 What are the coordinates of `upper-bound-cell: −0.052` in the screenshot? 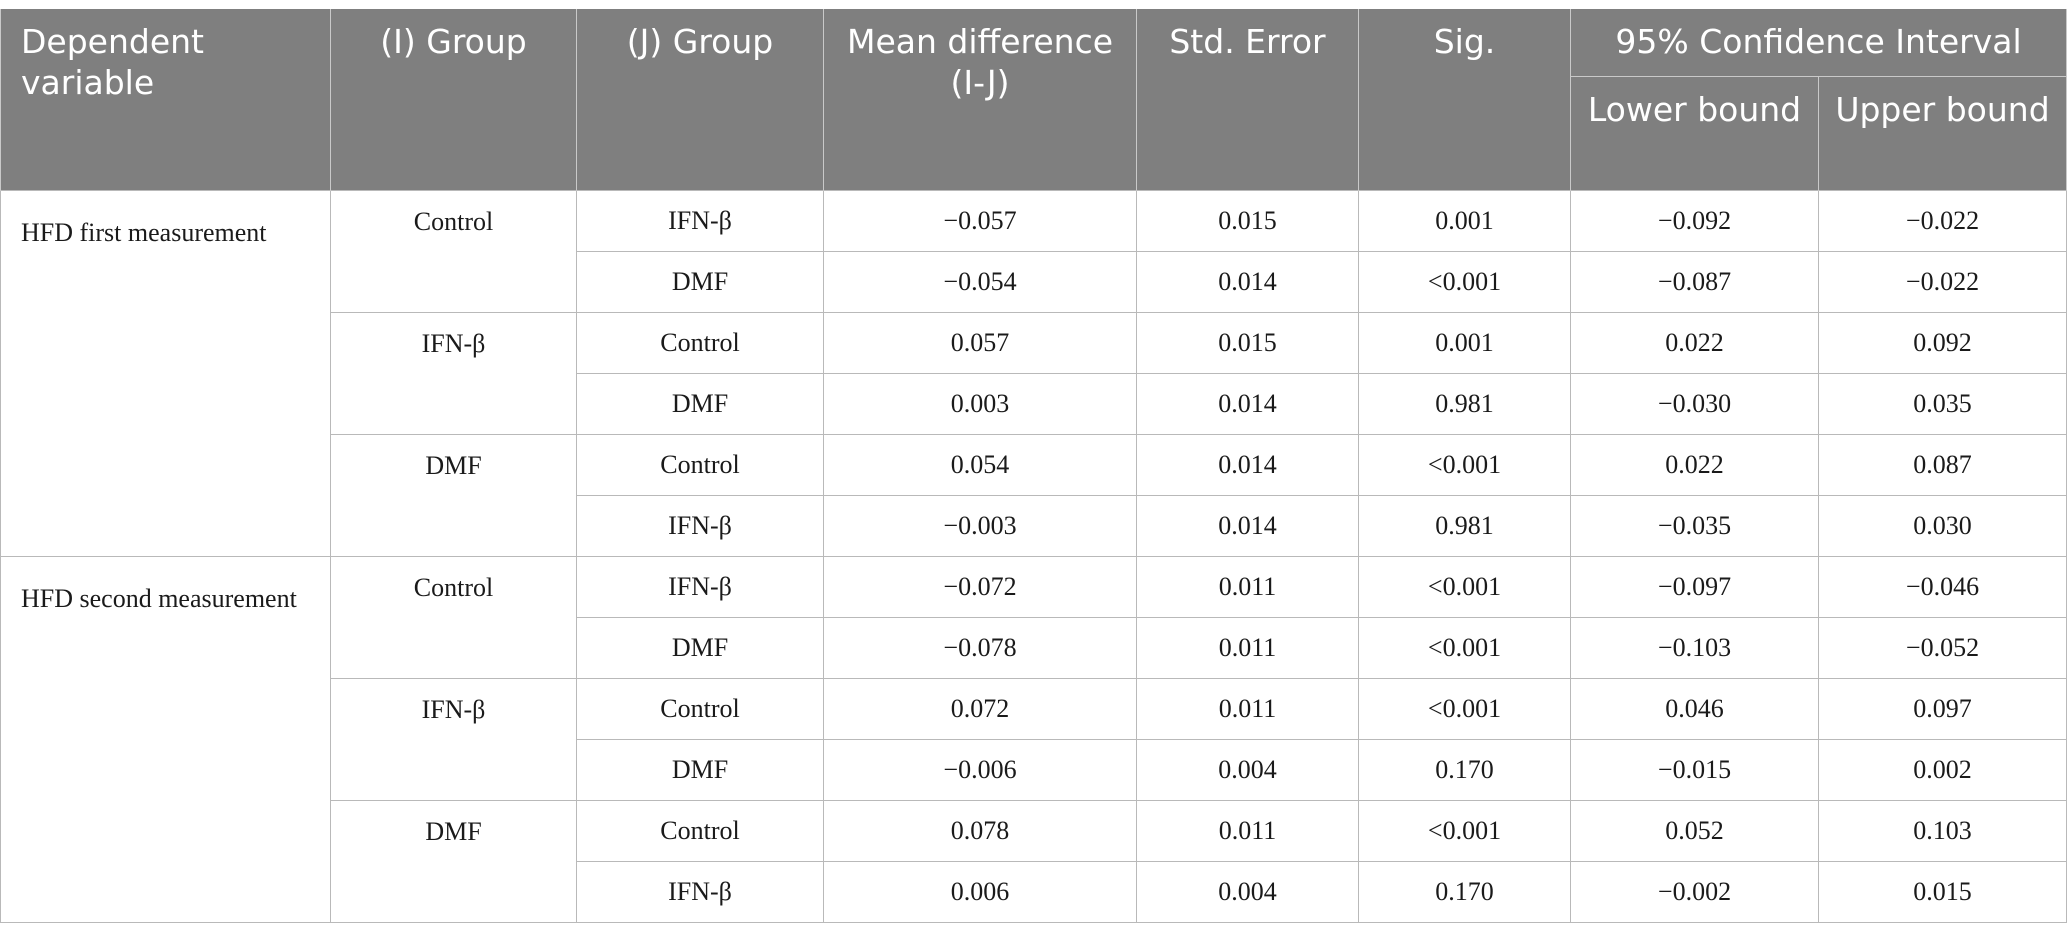 It's located at (1942, 648).